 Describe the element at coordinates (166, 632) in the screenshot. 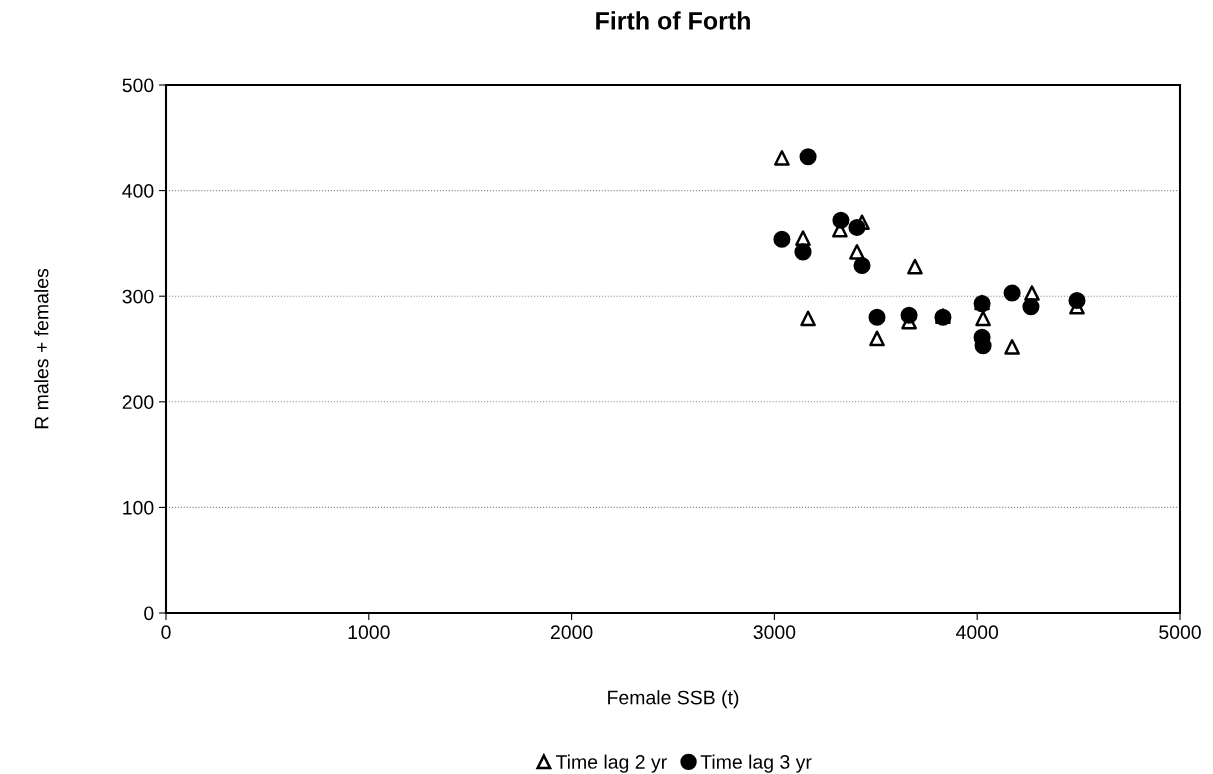

I see `x-tick-label: 0` at that location.